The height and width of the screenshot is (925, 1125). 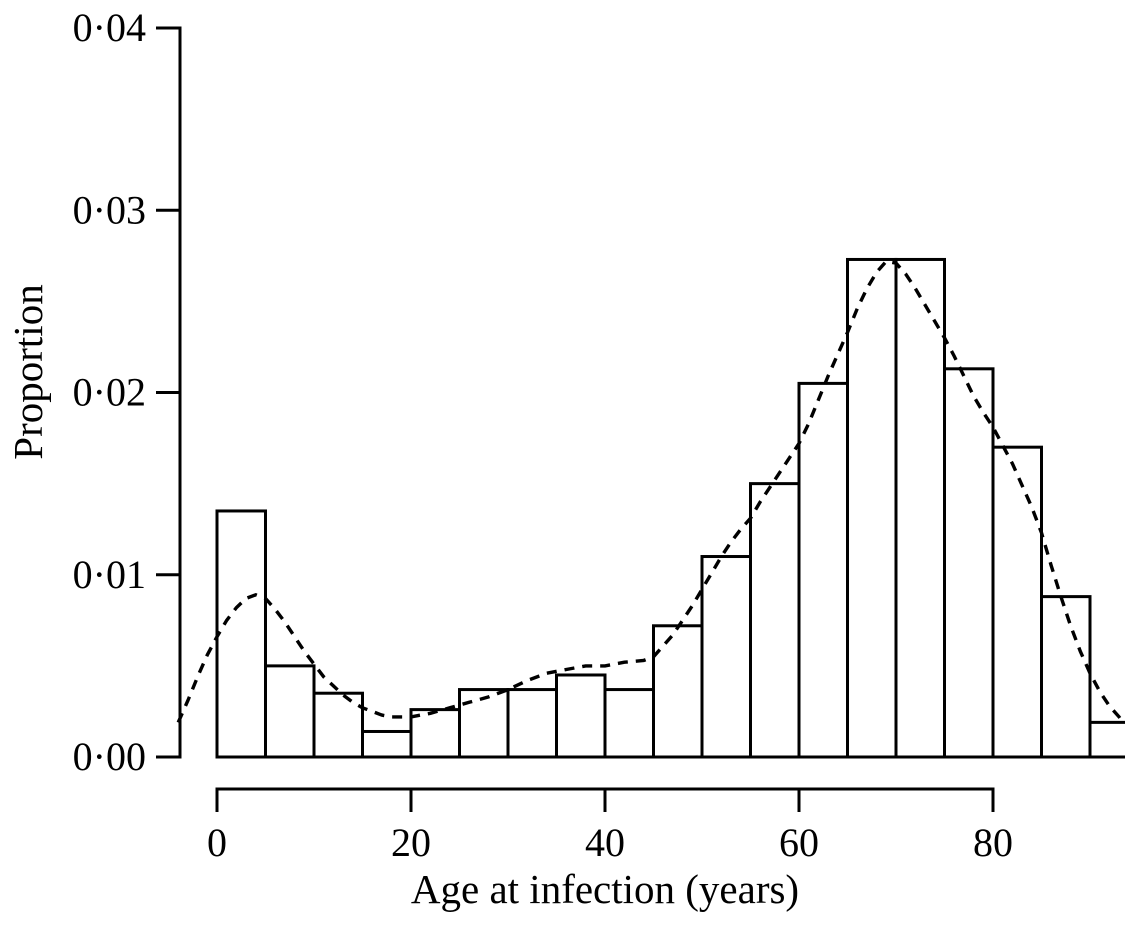 What do you see at coordinates (109, 27) in the screenshot?
I see `y-tick-label: 0·04` at bounding box center [109, 27].